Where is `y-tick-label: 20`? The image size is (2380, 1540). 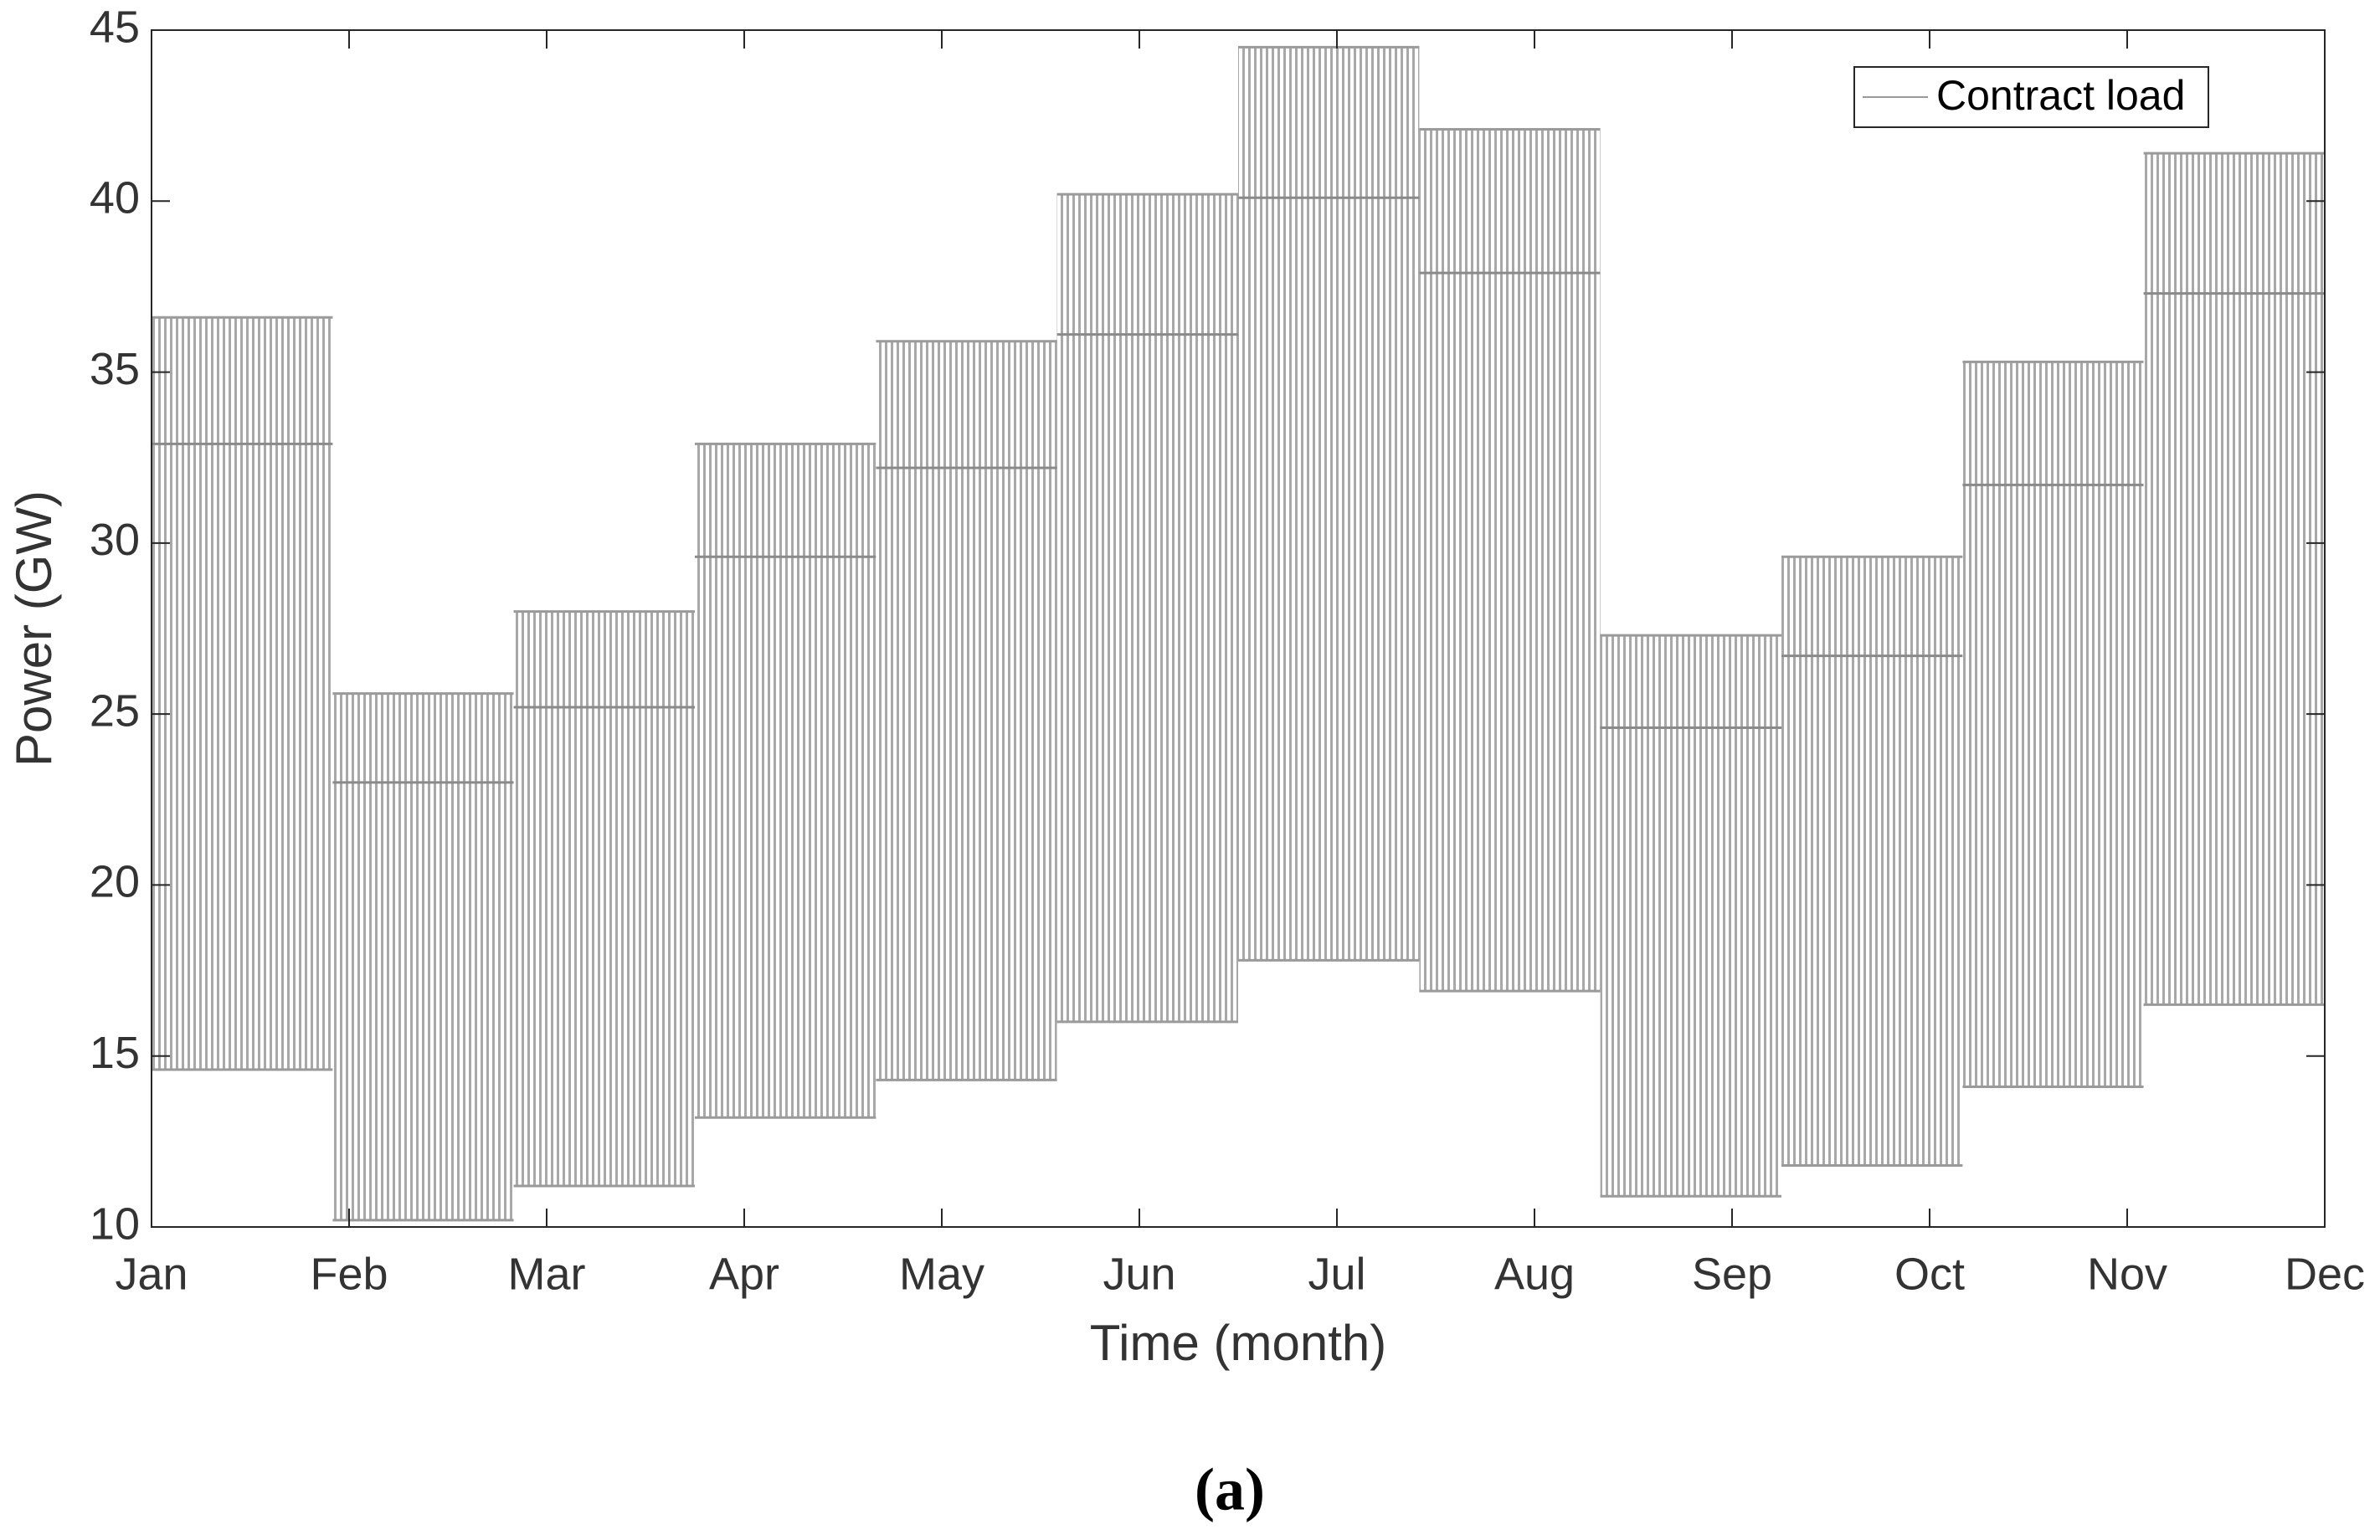
y-tick-label: 20 is located at coordinates (115, 882).